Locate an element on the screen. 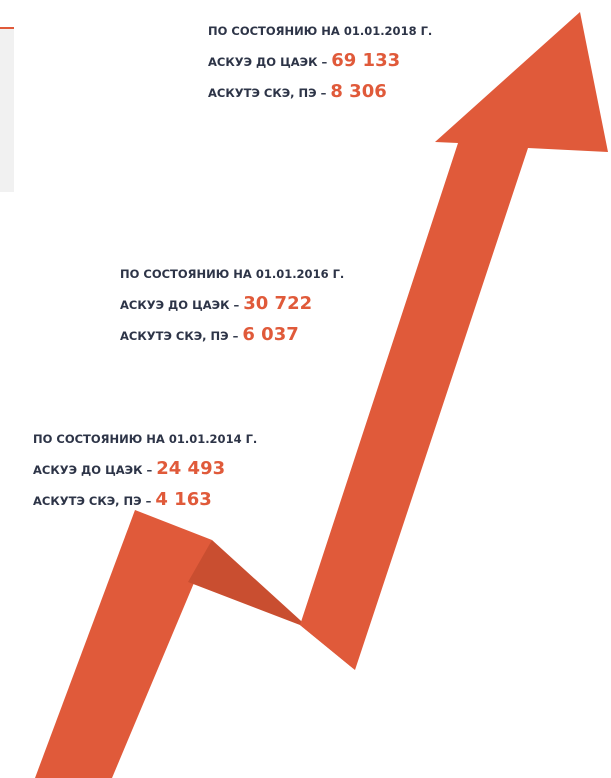 Image resolution: width=611 pixels, height=778 pixels. arrow-fold is located at coordinates (271, 605).